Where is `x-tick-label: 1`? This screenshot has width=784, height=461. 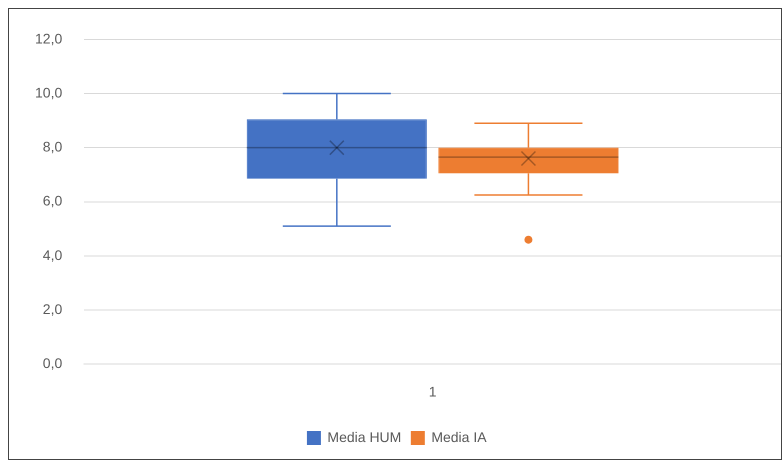 x-tick-label: 1 is located at coordinates (432, 391).